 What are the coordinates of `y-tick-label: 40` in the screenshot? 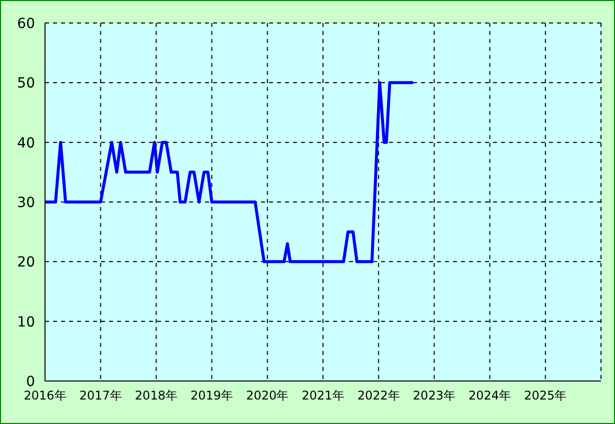 It's located at (26, 143).